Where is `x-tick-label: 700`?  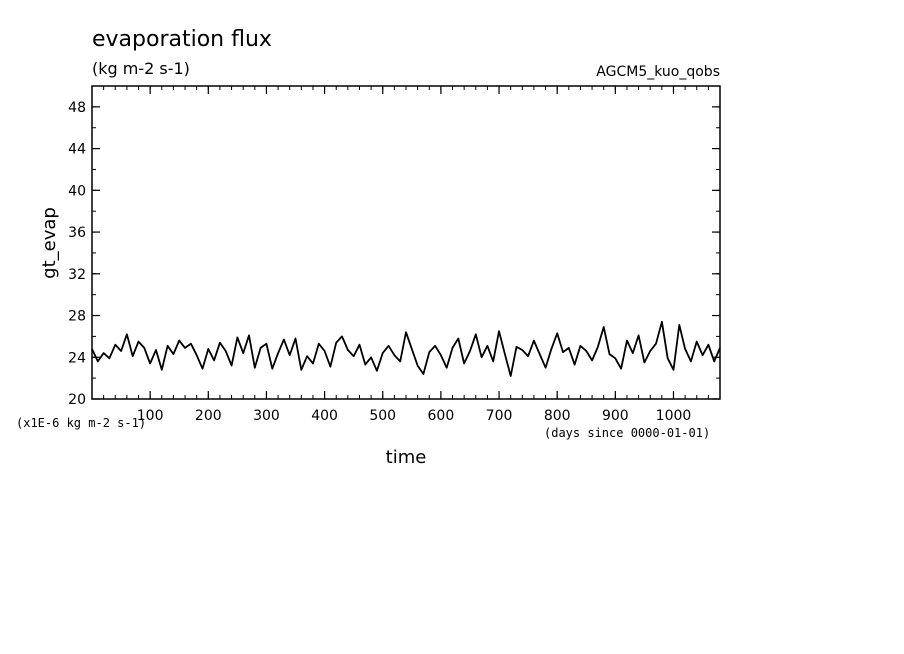 x-tick-label: 700 is located at coordinates (499, 416).